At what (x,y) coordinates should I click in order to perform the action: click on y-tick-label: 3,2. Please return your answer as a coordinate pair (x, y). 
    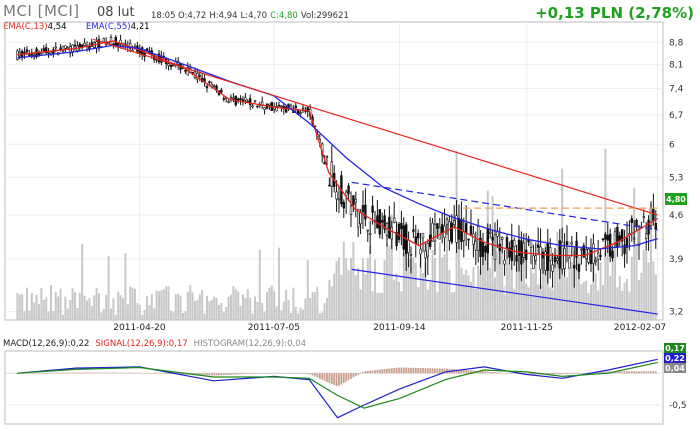
    Looking at the image, I should click on (676, 313).